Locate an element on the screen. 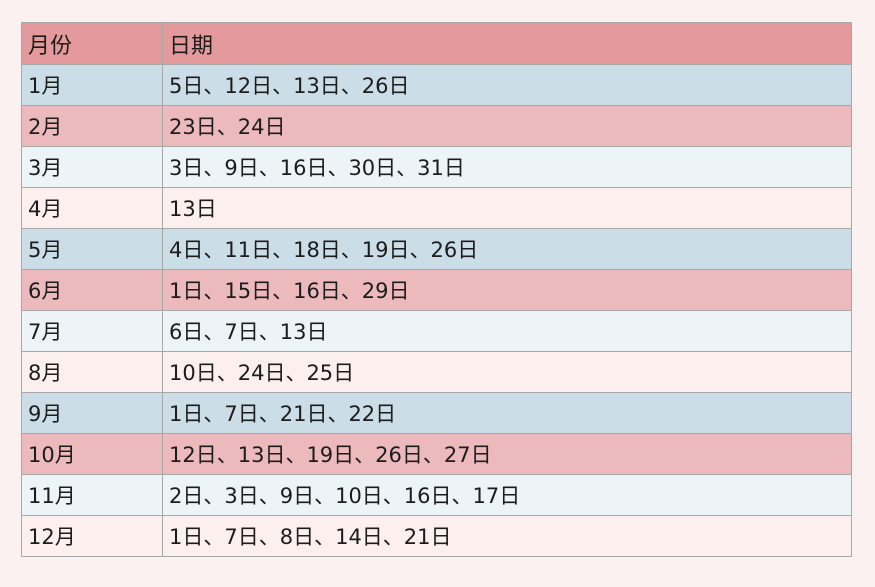 The image size is (875, 587). header-dates: 日期 is located at coordinates (507, 44).